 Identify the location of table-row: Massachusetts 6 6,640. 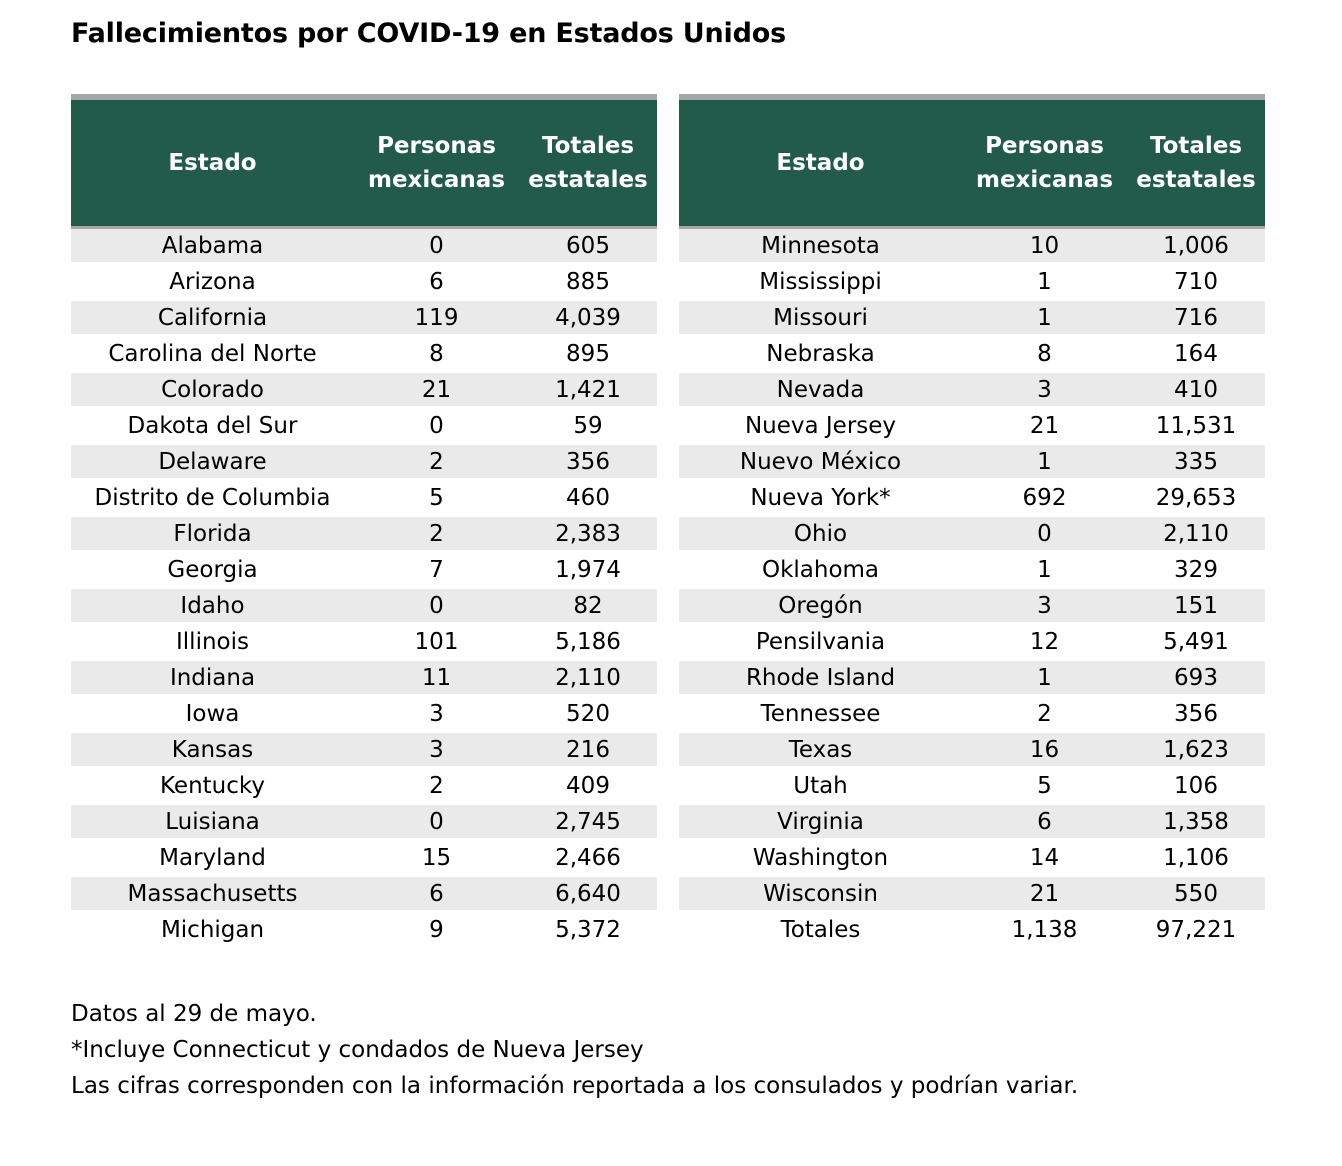
(364, 894).